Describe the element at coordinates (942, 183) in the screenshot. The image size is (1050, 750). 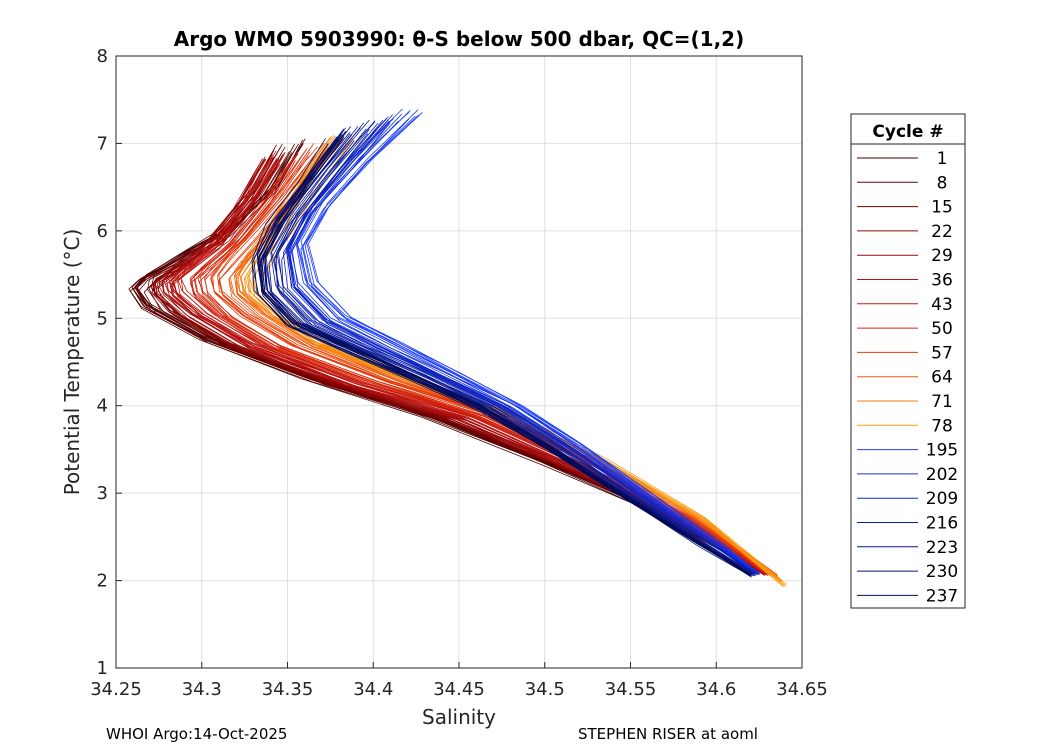
I see `legend-label-cycle-8: 8` at that location.